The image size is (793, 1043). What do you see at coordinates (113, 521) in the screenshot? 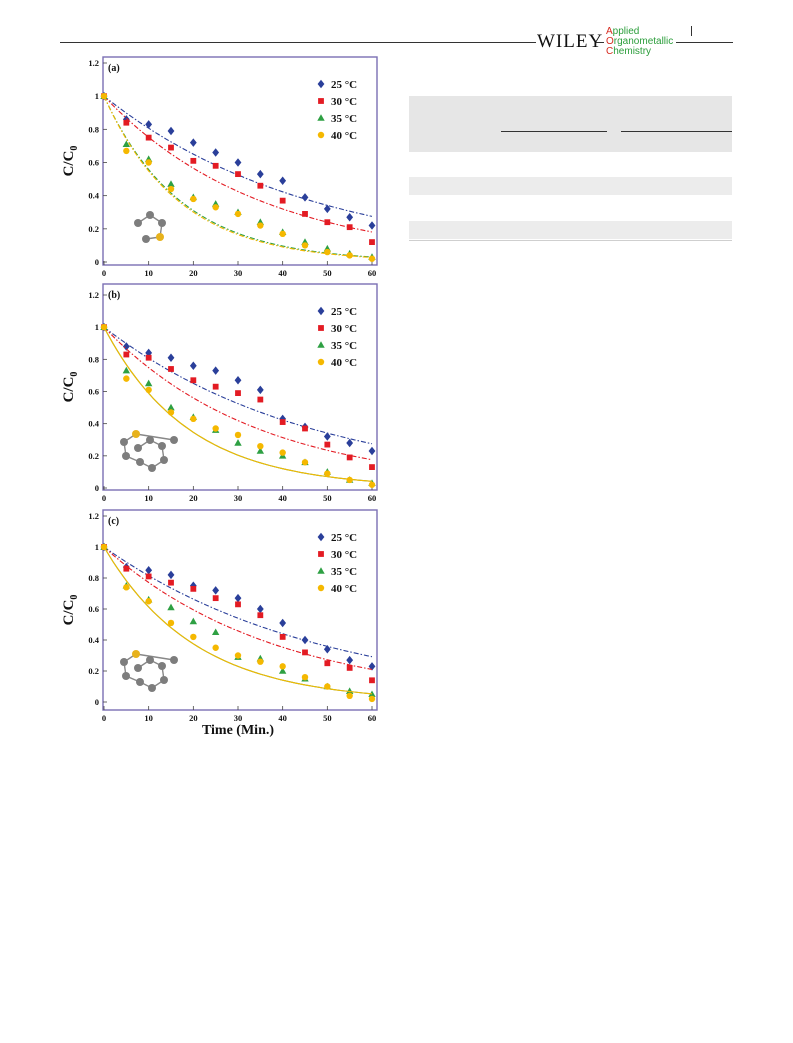
I see `panel-label: (c)` at bounding box center [113, 521].